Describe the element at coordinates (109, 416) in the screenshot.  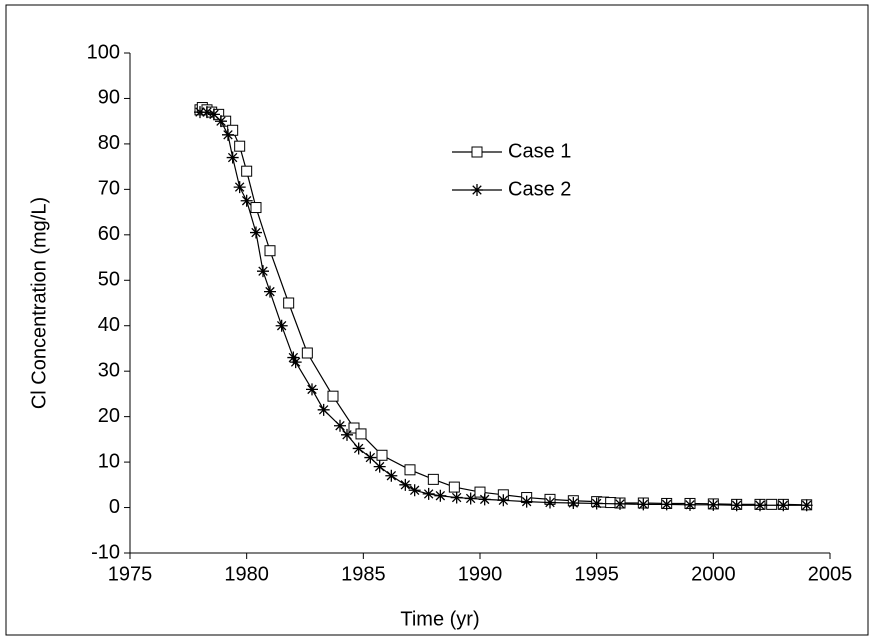
I see `y-tick-label: 20` at that location.